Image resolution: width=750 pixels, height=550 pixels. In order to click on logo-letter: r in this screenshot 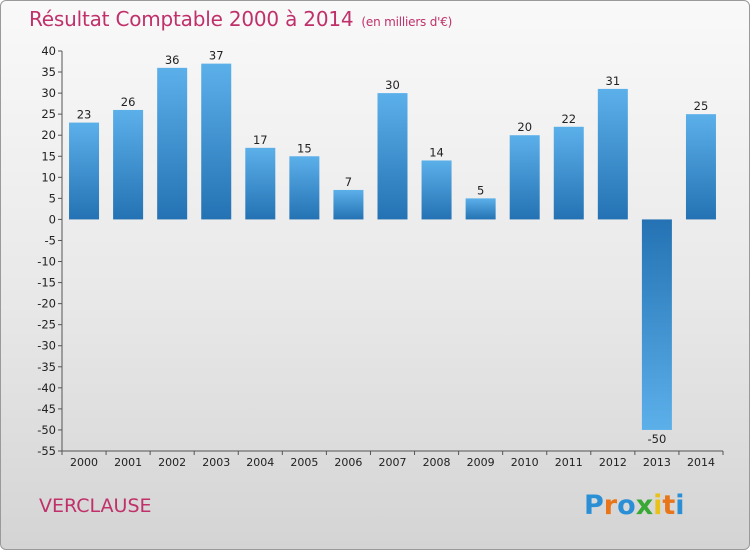, I will do `click(610, 505)`.